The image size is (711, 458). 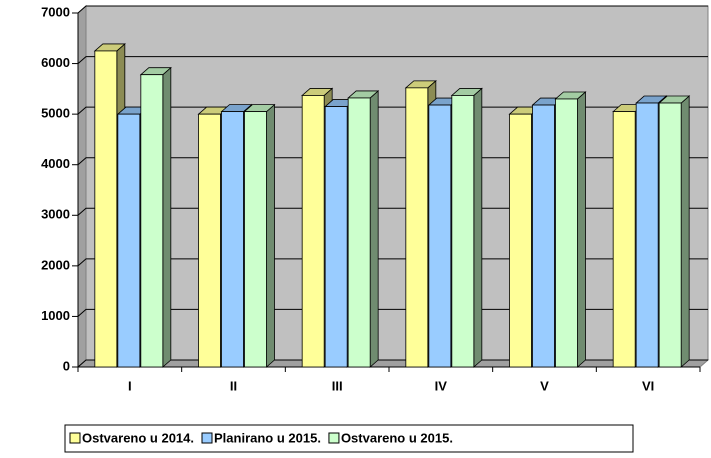 I want to click on x-tick-label: I, so click(x=130, y=385).